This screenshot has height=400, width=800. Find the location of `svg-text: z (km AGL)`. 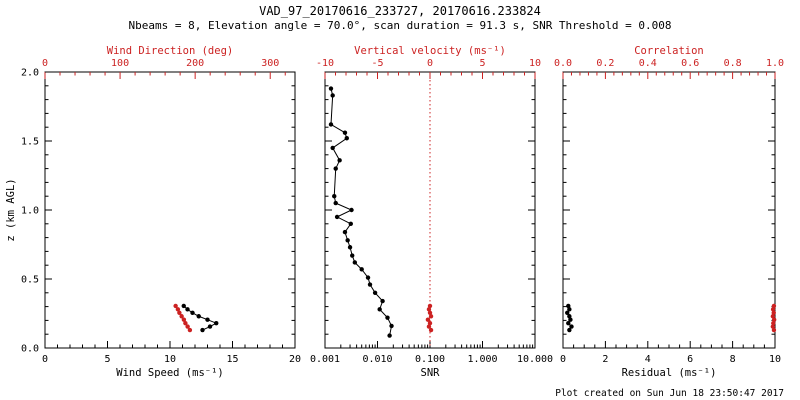

svg-text: z (km AGL) is located at coordinates (11, 209).